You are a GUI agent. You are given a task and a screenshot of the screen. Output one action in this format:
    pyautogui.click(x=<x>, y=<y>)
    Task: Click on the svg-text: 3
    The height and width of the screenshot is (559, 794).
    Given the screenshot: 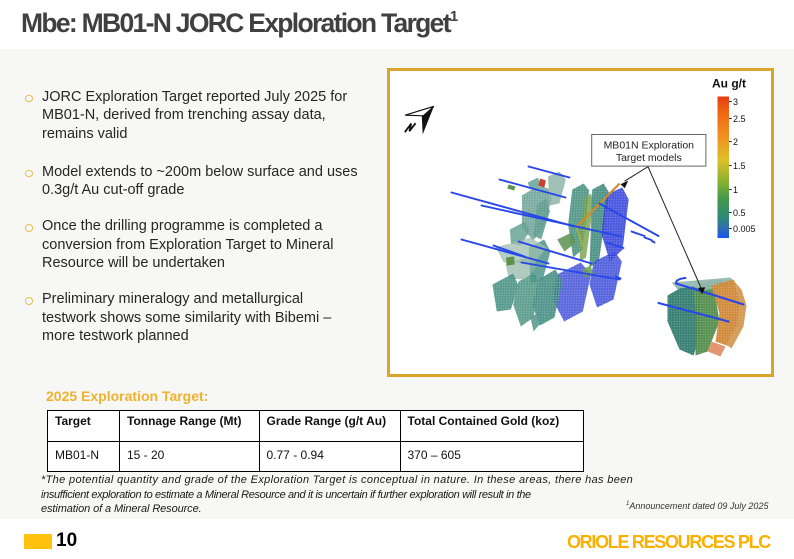 What is the action you would take?
    pyautogui.click(x=735, y=102)
    